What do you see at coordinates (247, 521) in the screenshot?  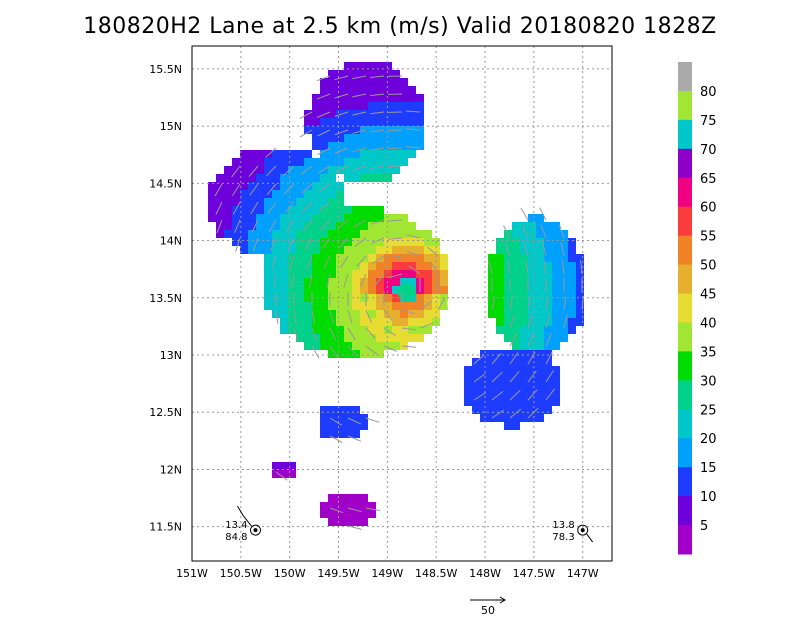 I see `station-barb` at bounding box center [247, 521].